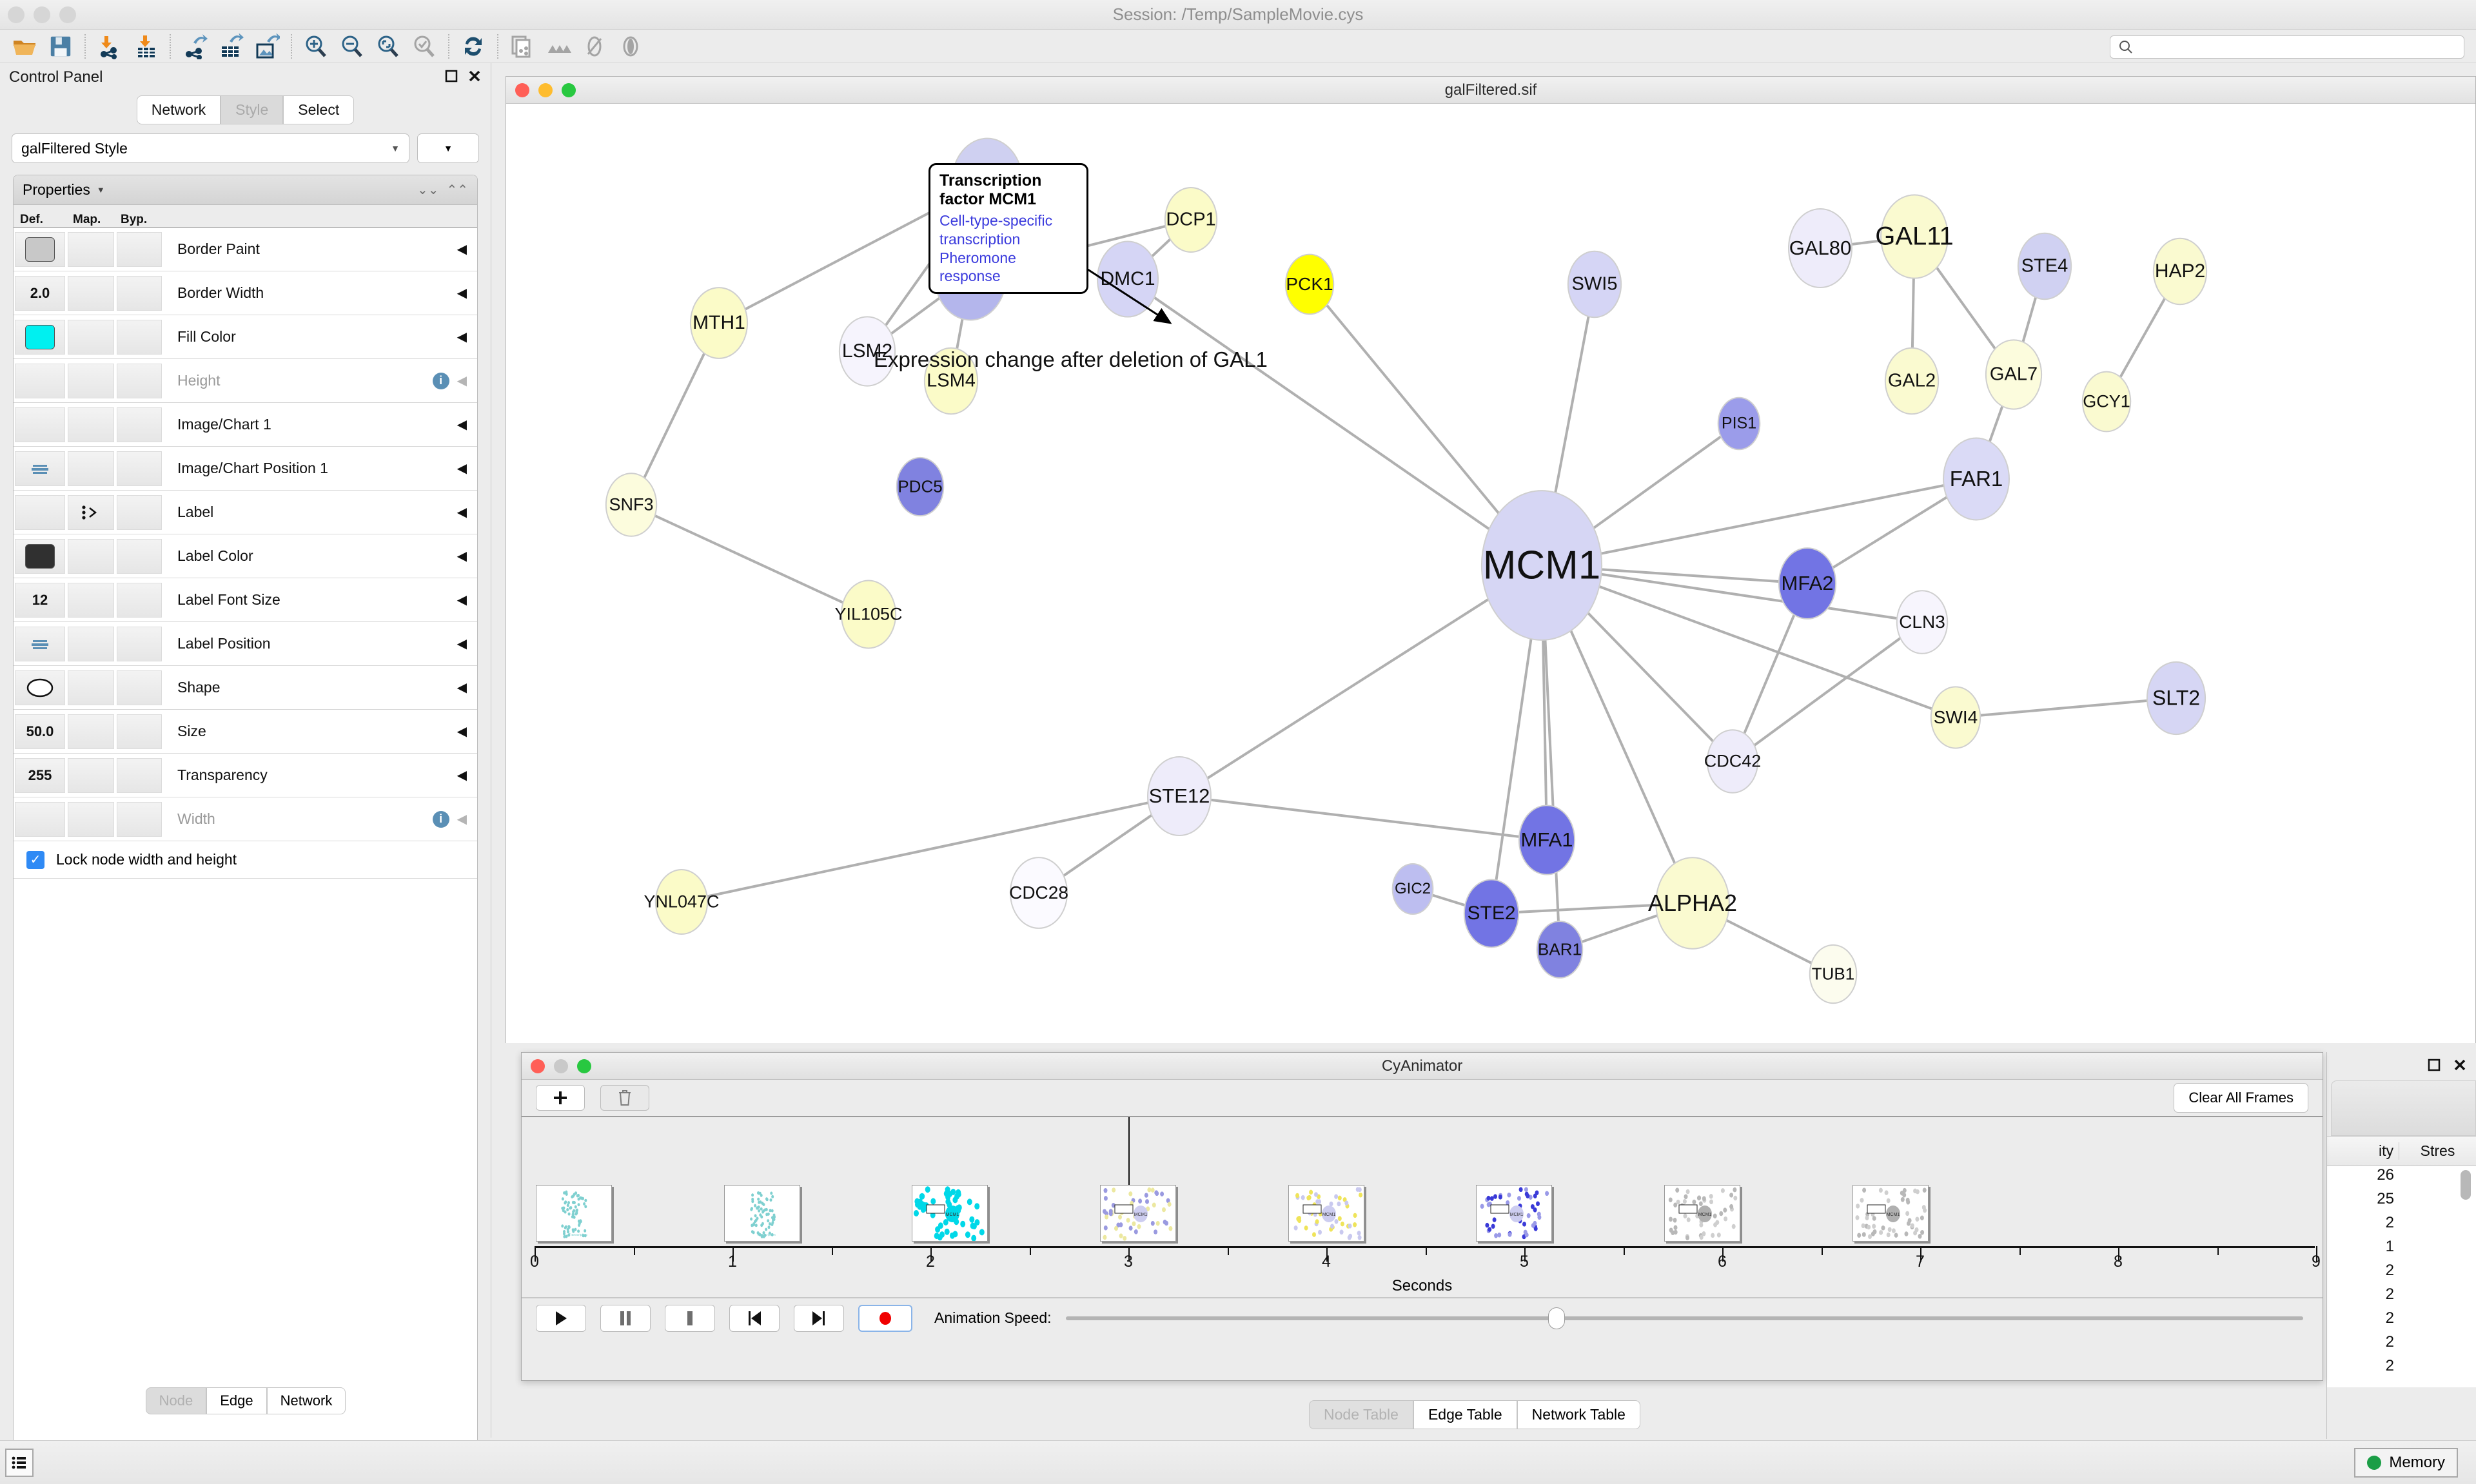 The width and height of the screenshot is (2476, 1484). What do you see at coordinates (885, 1318) in the screenshot?
I see `record-button` at bounding box center [885, 1318].